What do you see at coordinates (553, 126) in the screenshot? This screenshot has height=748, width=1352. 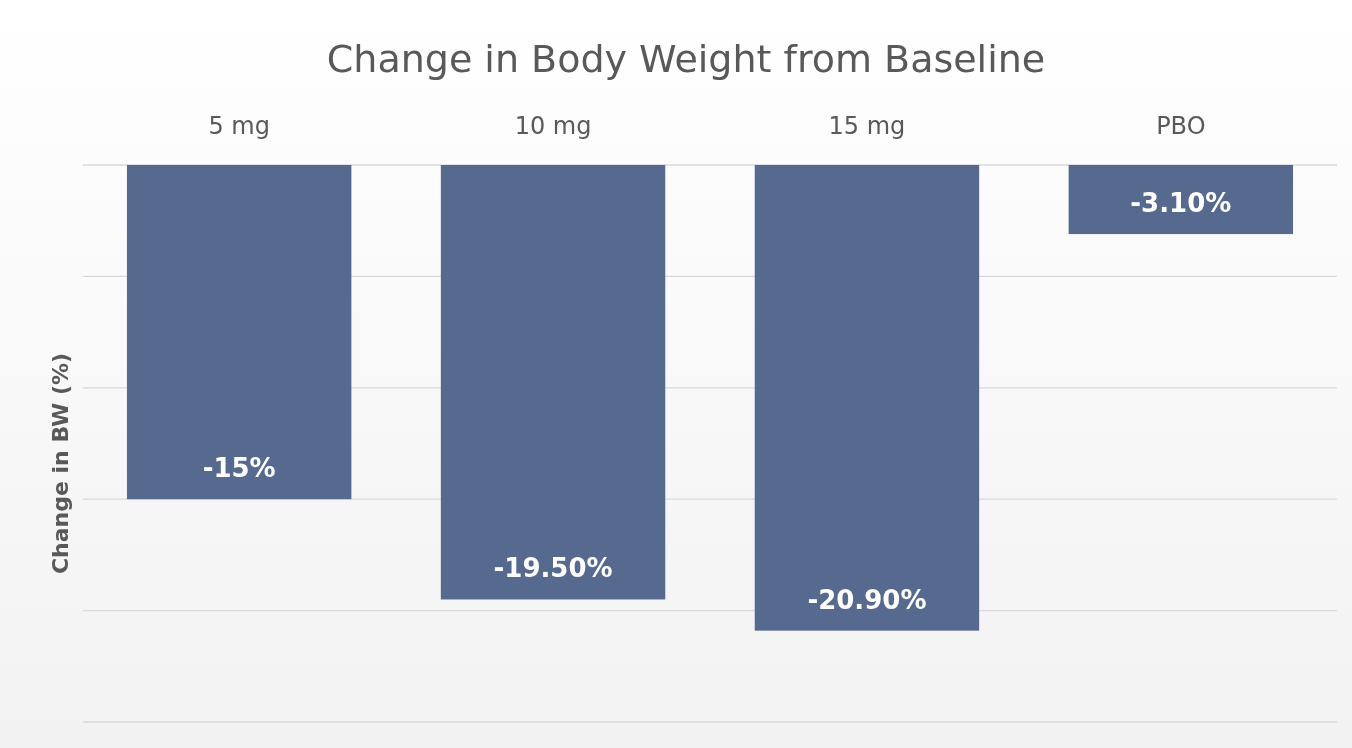 I see `x-tick-label: 10 mg` at bounding box center [553, 126].